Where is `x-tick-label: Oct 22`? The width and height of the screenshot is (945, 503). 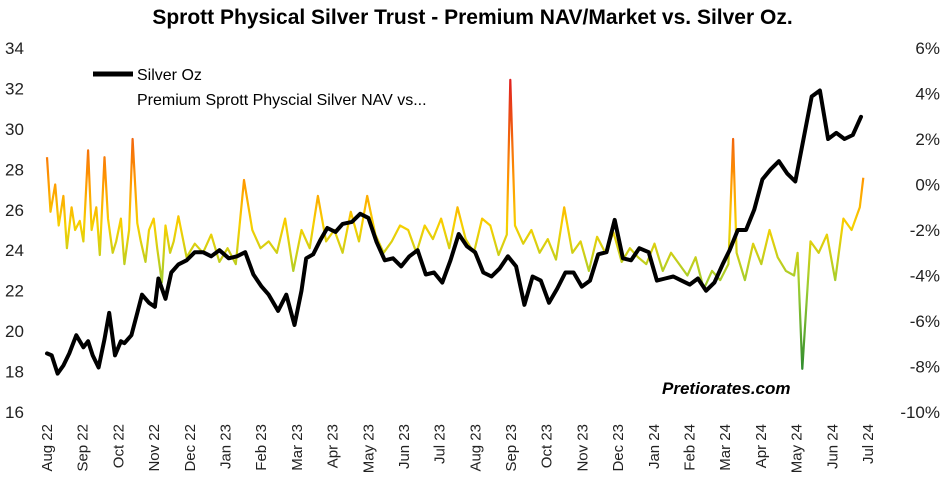
x-tick-label: Oct 22 is located at coordinates (118, 446).